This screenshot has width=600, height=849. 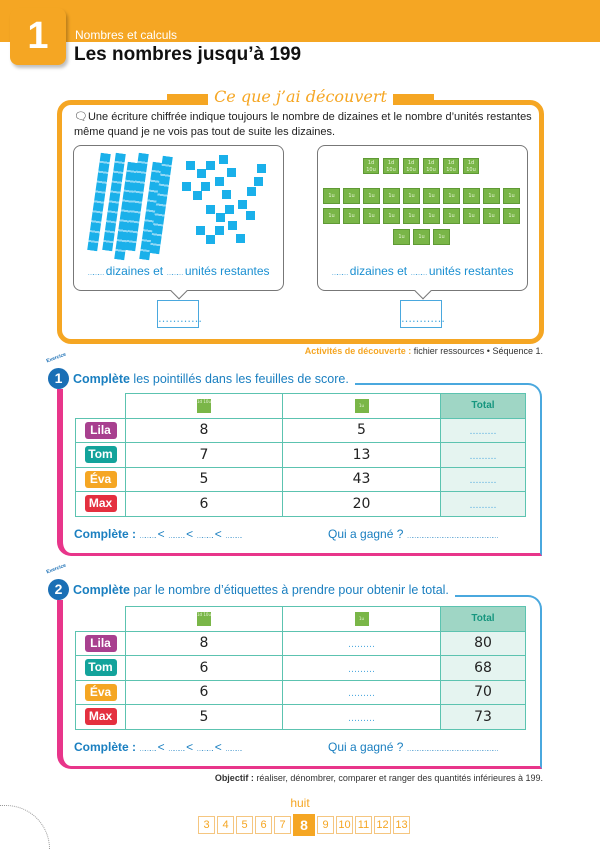 I want to click on exercise-label: Exercice, so click(x=56, y=569).